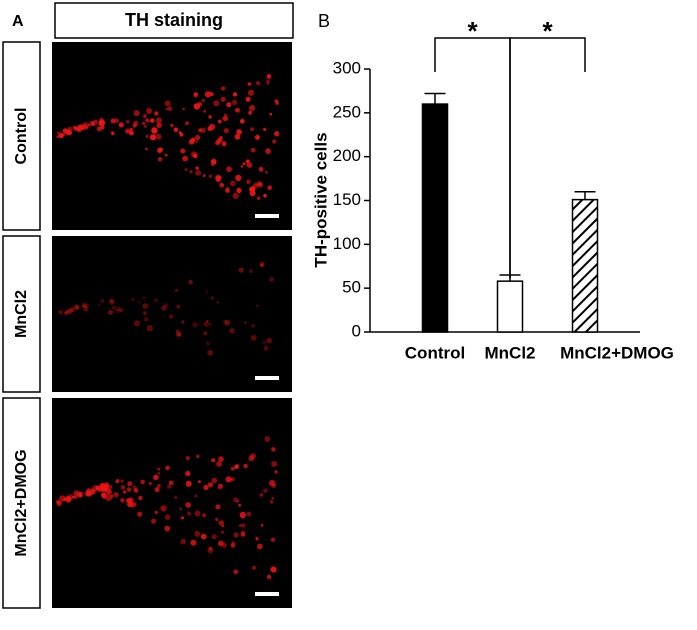 The image size is (697, 630). What do you see at coordinates (347, 111) in the screenshot?
I see `y-tick-label: 250` at bounding box center [347, 111].